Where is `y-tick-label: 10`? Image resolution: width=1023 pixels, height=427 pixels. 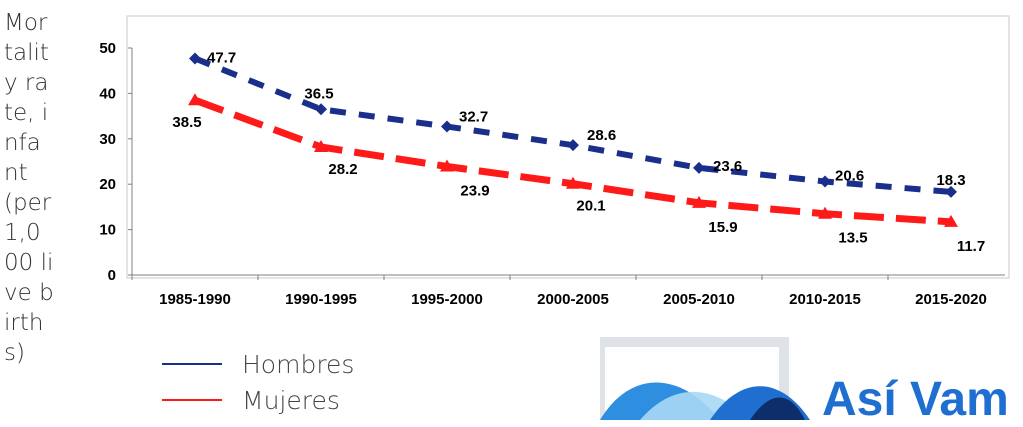 y-tick-label: 10 is located at coordinates (107, 230).